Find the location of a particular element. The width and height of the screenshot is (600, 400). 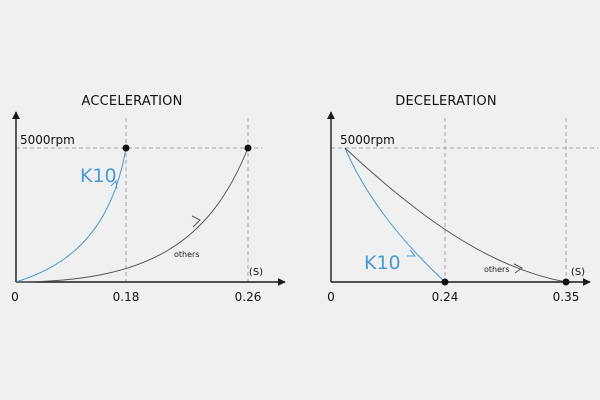

acceleration-tick-018: 0.18 is located at coordinates (126, 297).